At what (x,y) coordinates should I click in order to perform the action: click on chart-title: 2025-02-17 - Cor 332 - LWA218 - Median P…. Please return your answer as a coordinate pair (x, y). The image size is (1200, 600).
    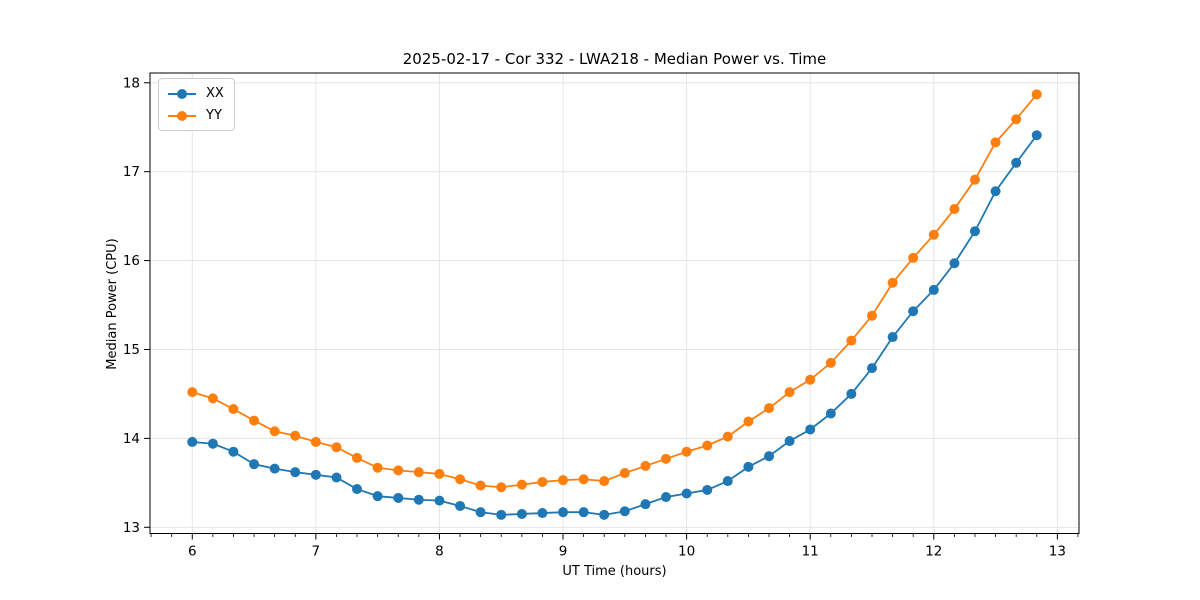
    Looking at the image, I should click on (614, 59).